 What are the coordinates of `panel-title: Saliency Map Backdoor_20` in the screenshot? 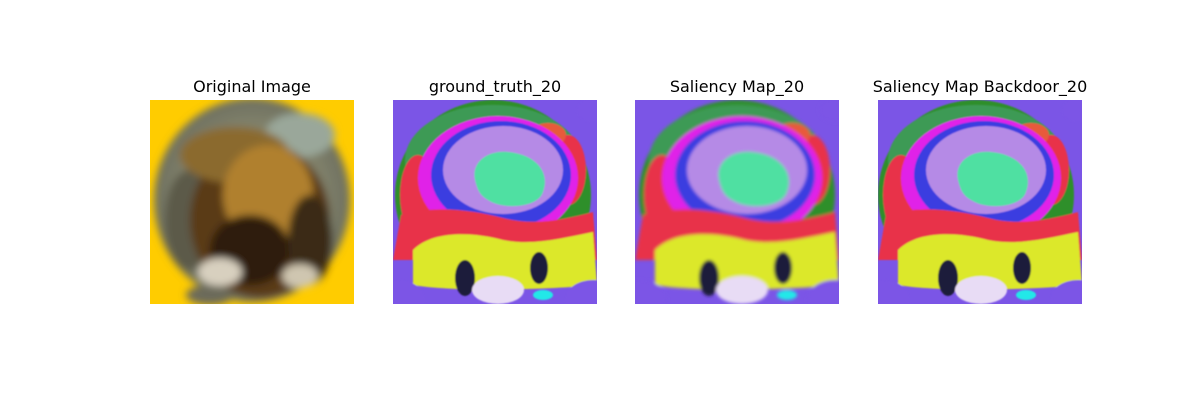 It's located at (980, 86).